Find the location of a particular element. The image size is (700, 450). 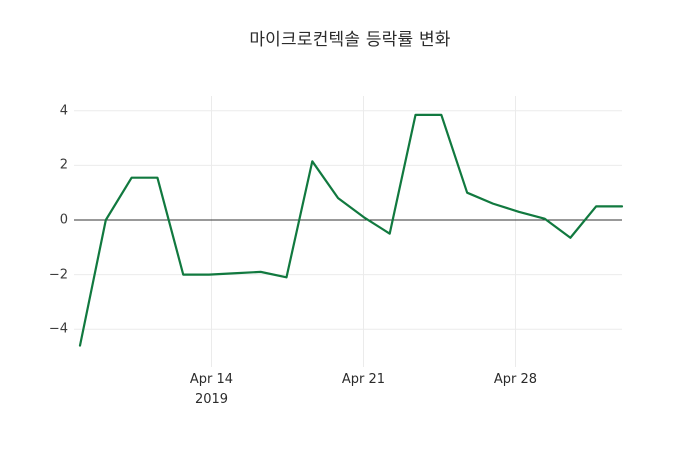

y-axis-tick-label: −2 is located at coordinates (58, 275).